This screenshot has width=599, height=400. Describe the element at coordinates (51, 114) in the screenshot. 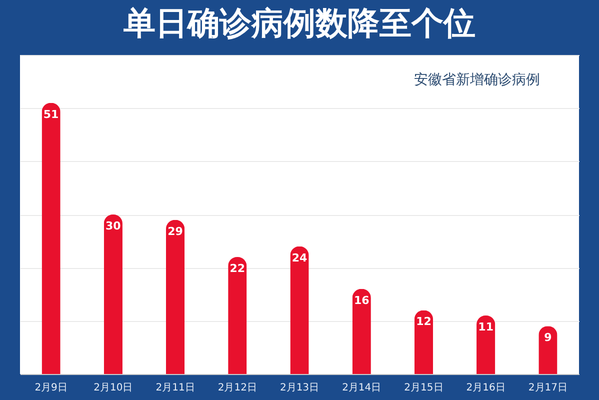

I see `data-label: 51` at that location.